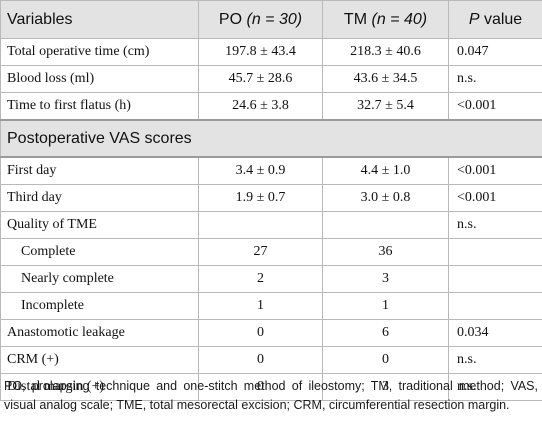  I want to click on table-row: CRM (+) 0 0 n.s., so click(271, 360).